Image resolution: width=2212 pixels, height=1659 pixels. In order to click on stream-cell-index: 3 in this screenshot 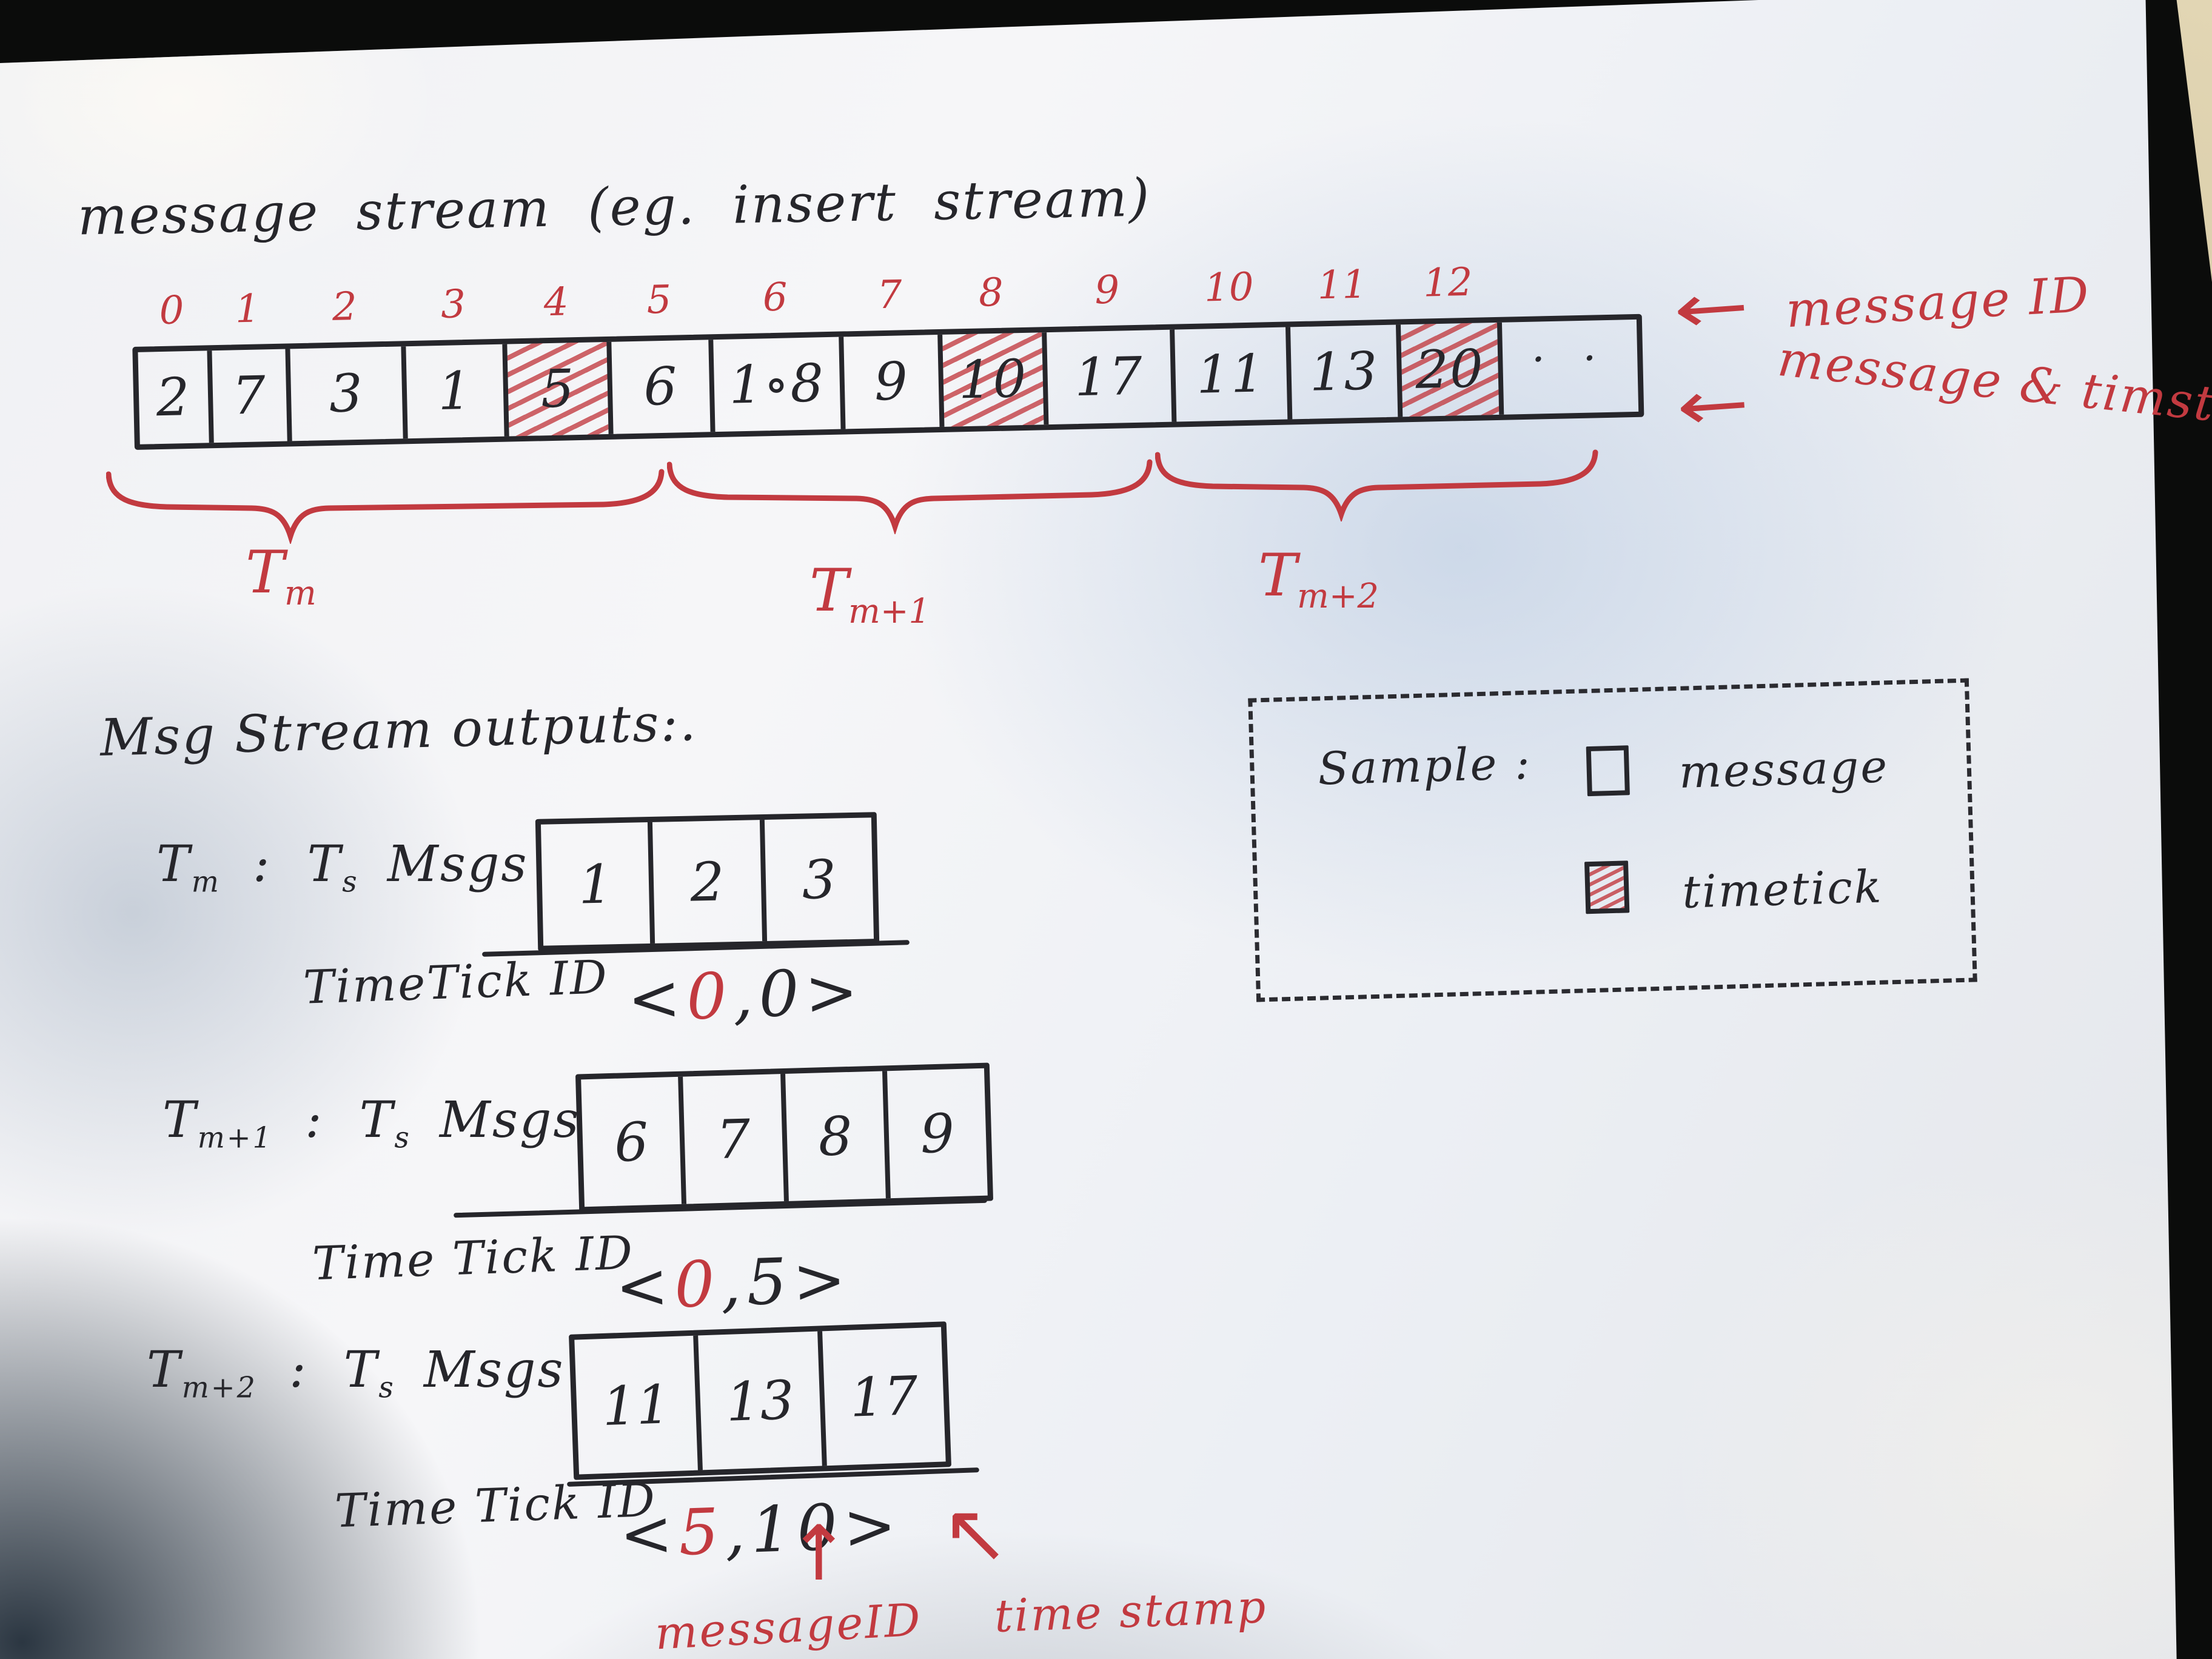, I will do `click(453, 304)`.